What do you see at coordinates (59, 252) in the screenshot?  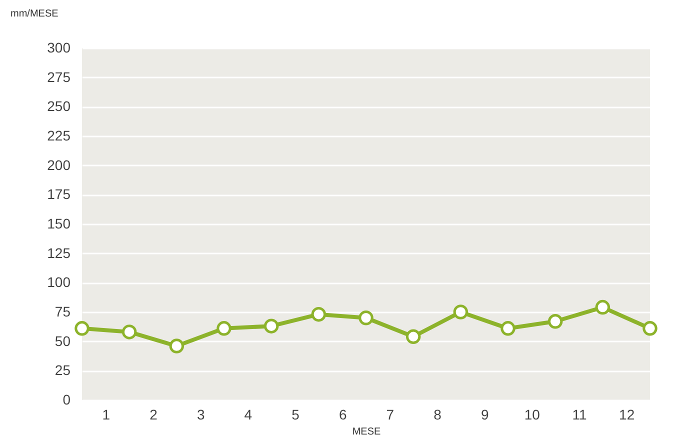 I see `y-tick-label: 125` at bounding box center [59, 252].